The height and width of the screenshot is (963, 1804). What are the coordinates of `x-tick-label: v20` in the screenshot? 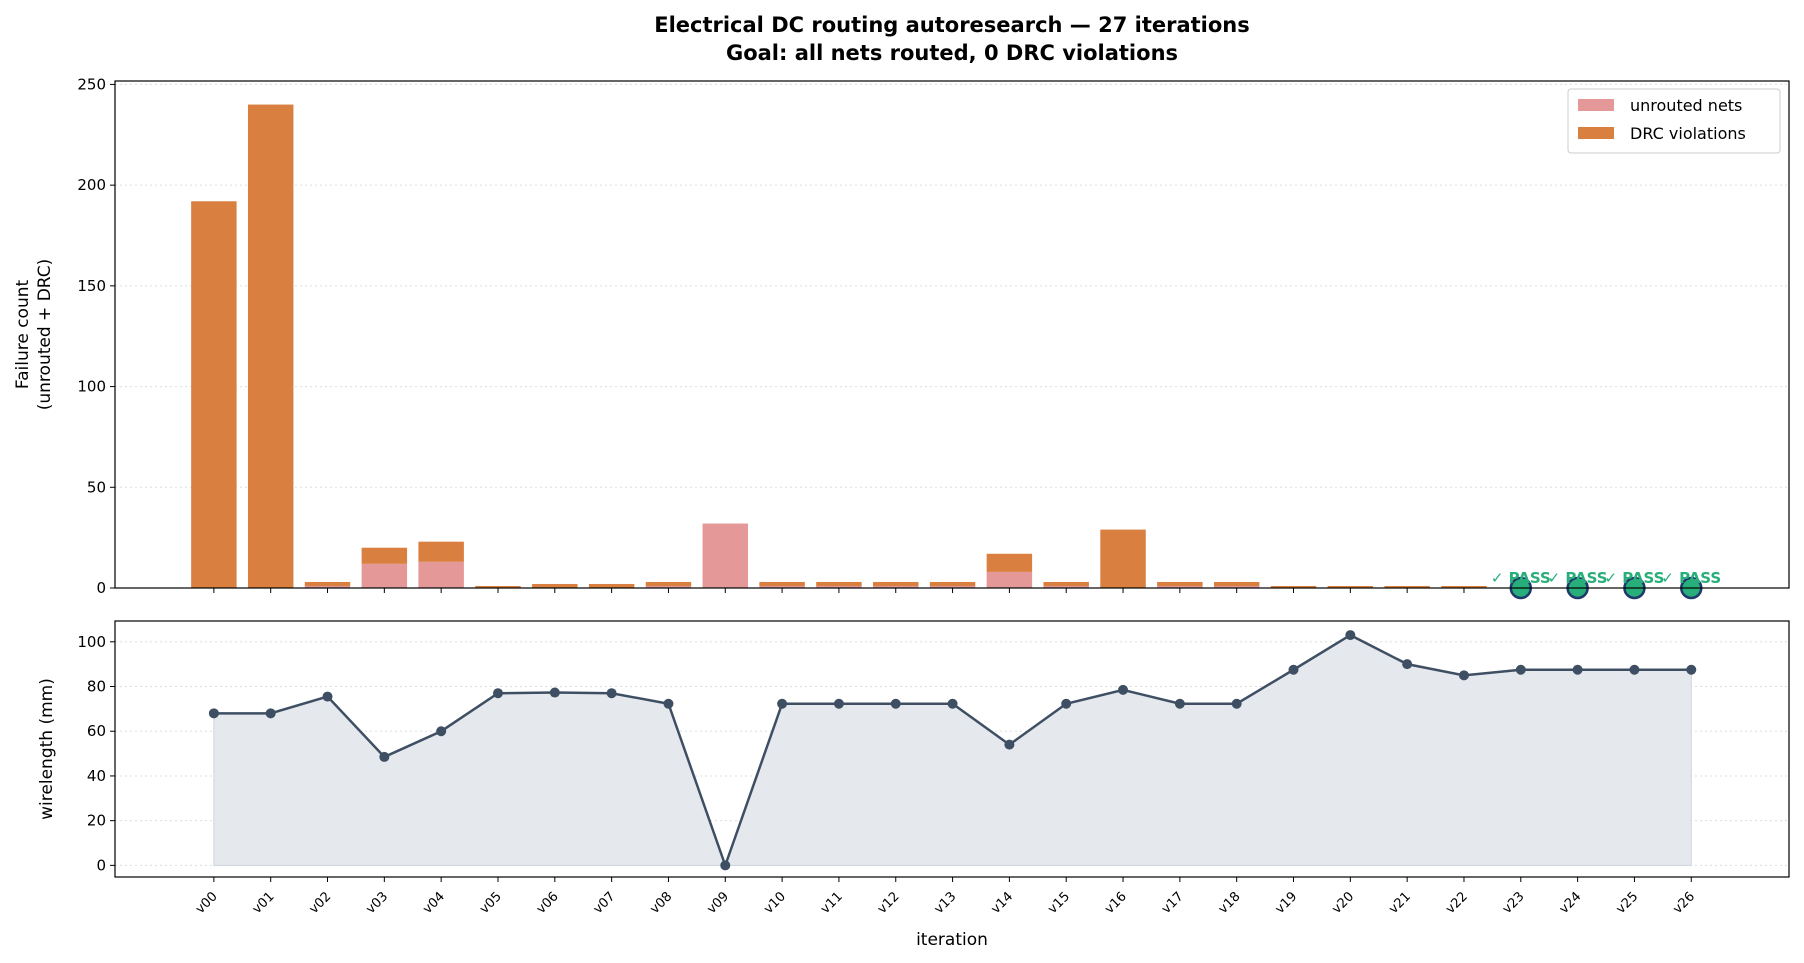 It's located at (1343, 903).